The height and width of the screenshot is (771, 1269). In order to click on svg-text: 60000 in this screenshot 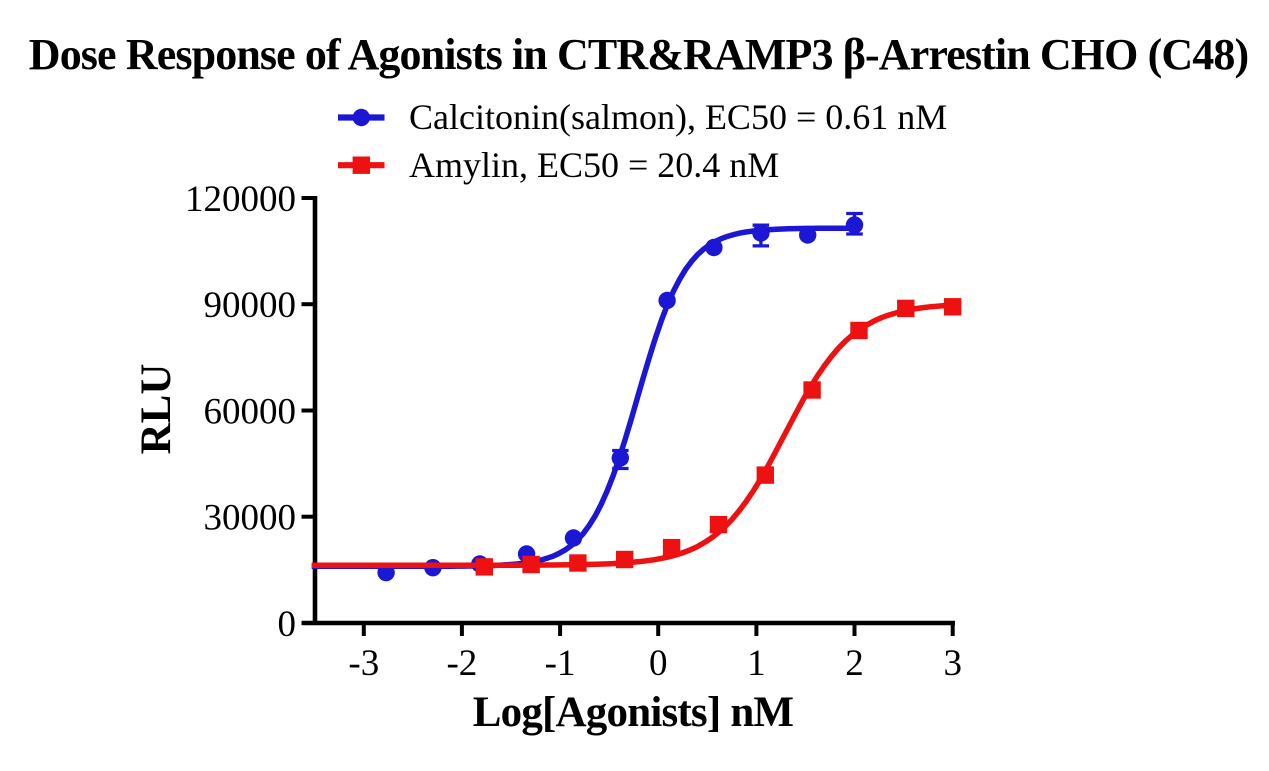, I will do `click(250, 411)`.